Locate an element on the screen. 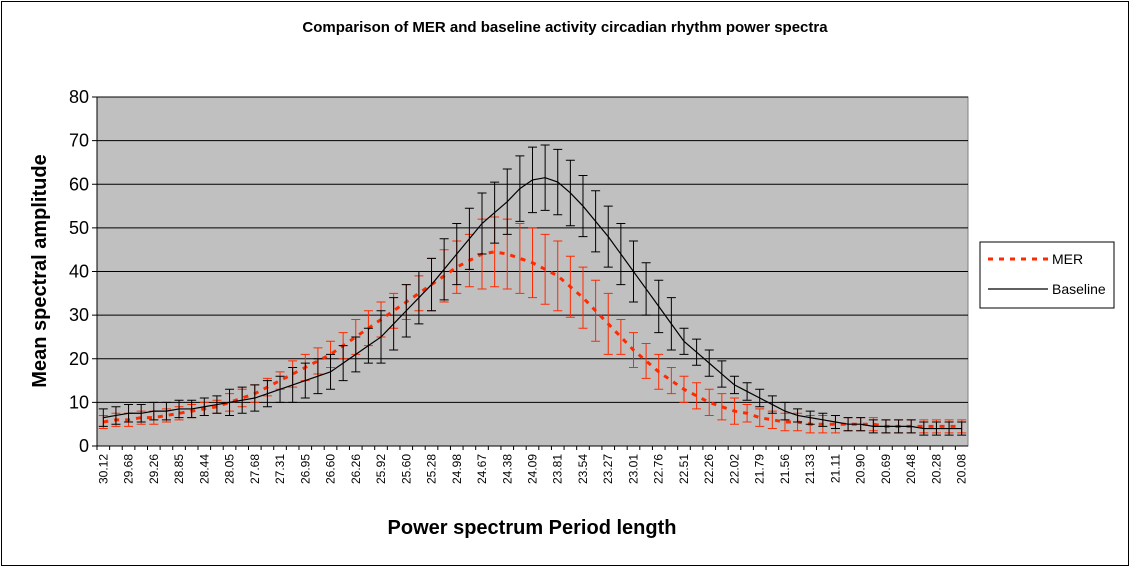  x-tick-label: 28.85 is located at coordinates (179, 469).